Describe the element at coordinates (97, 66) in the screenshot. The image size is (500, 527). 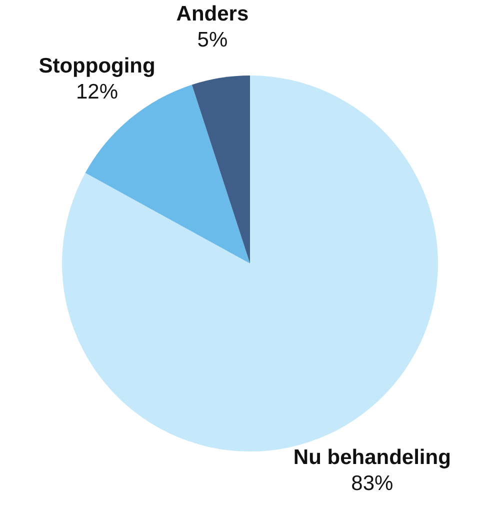
I see `slice-label: Stoppoging` at that location.